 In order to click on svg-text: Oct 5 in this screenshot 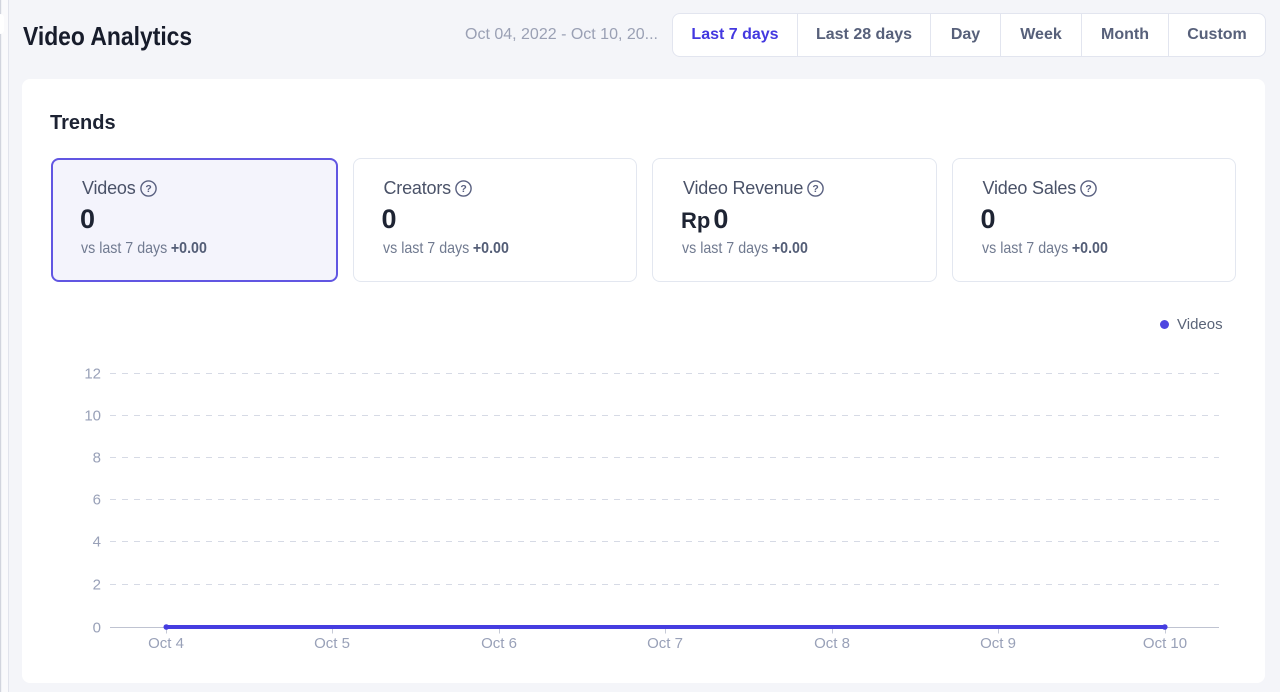, I will do `click(332, 643)`.